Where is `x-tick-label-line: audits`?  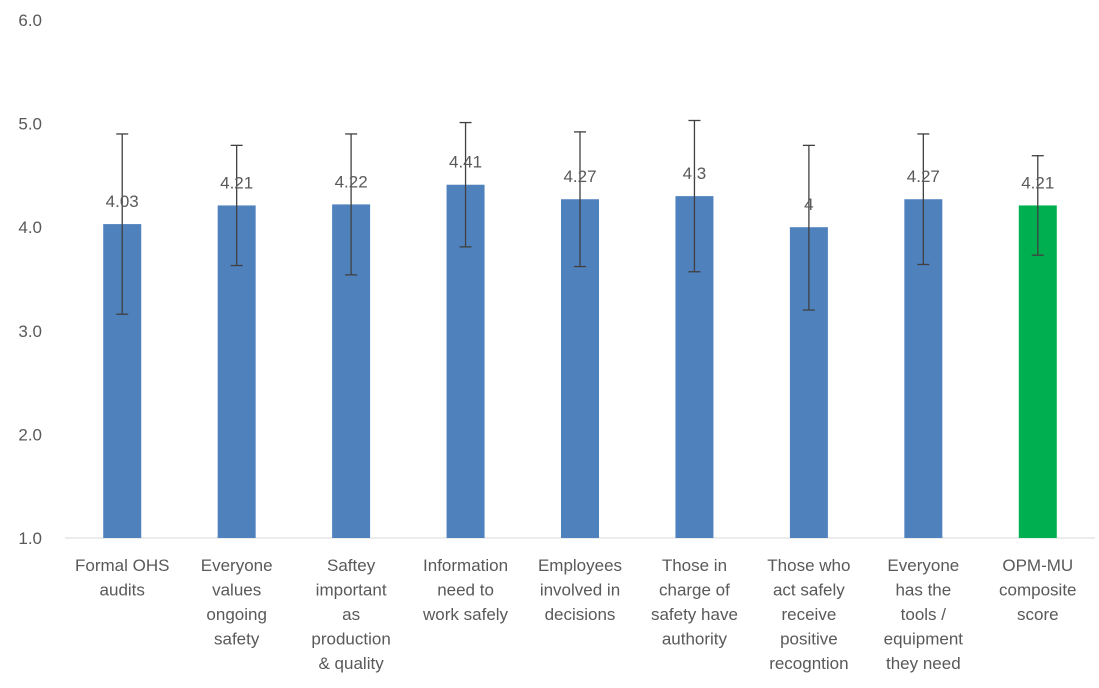
x-tick-label-line: audits is located at coordinates (122, 590).